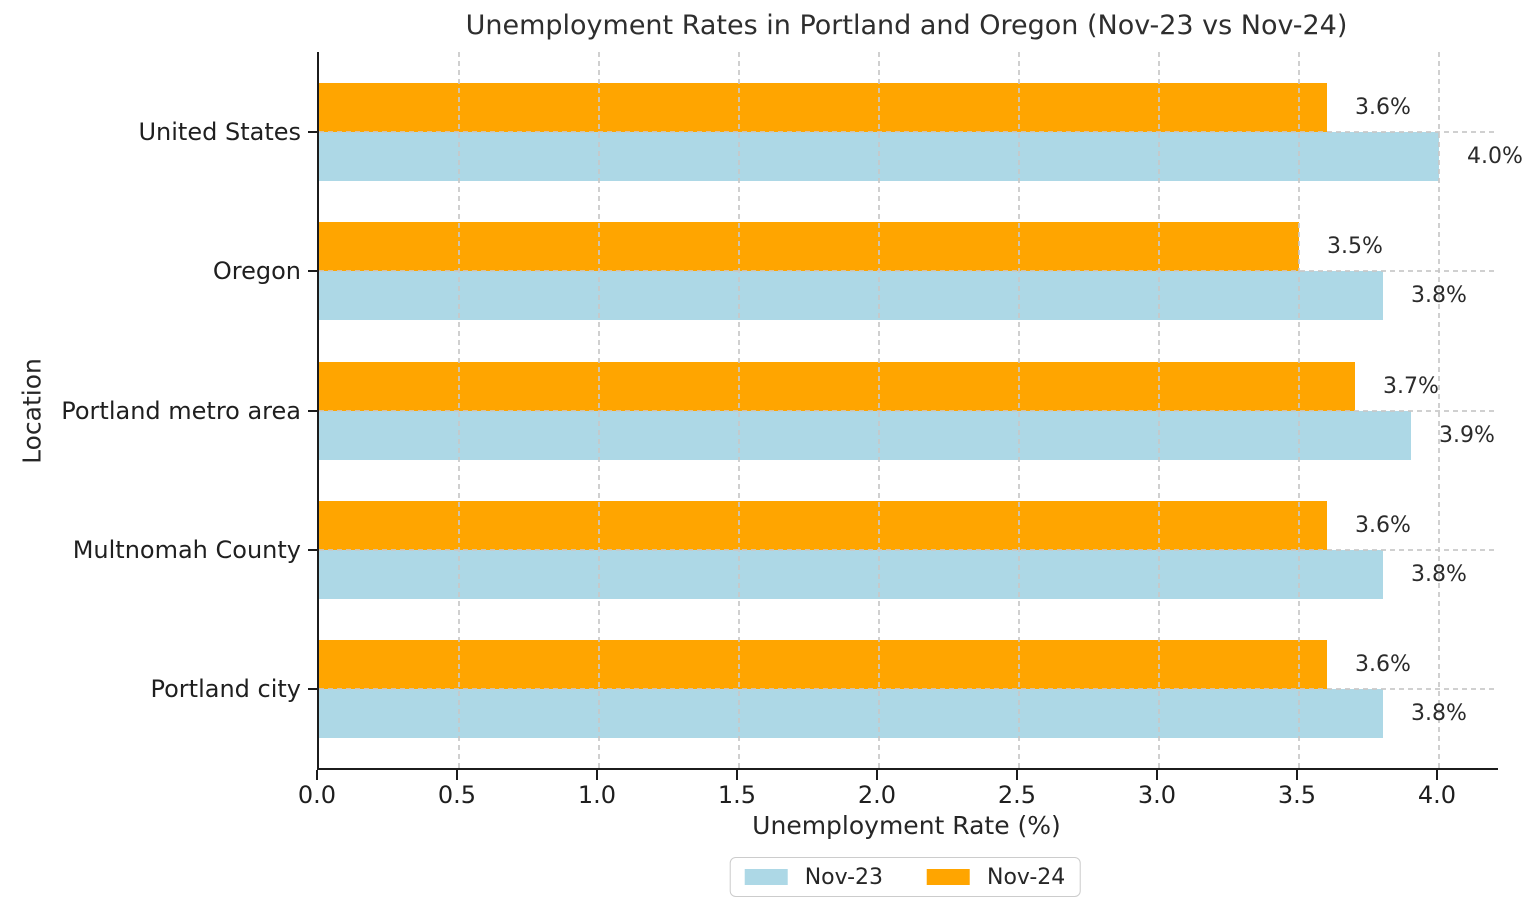 The height and width of the screenshot is (915, 1536). Describe the element at coordinates (737, 795) in the screenshot. I see `x-tick-label: 1.5` at that location.